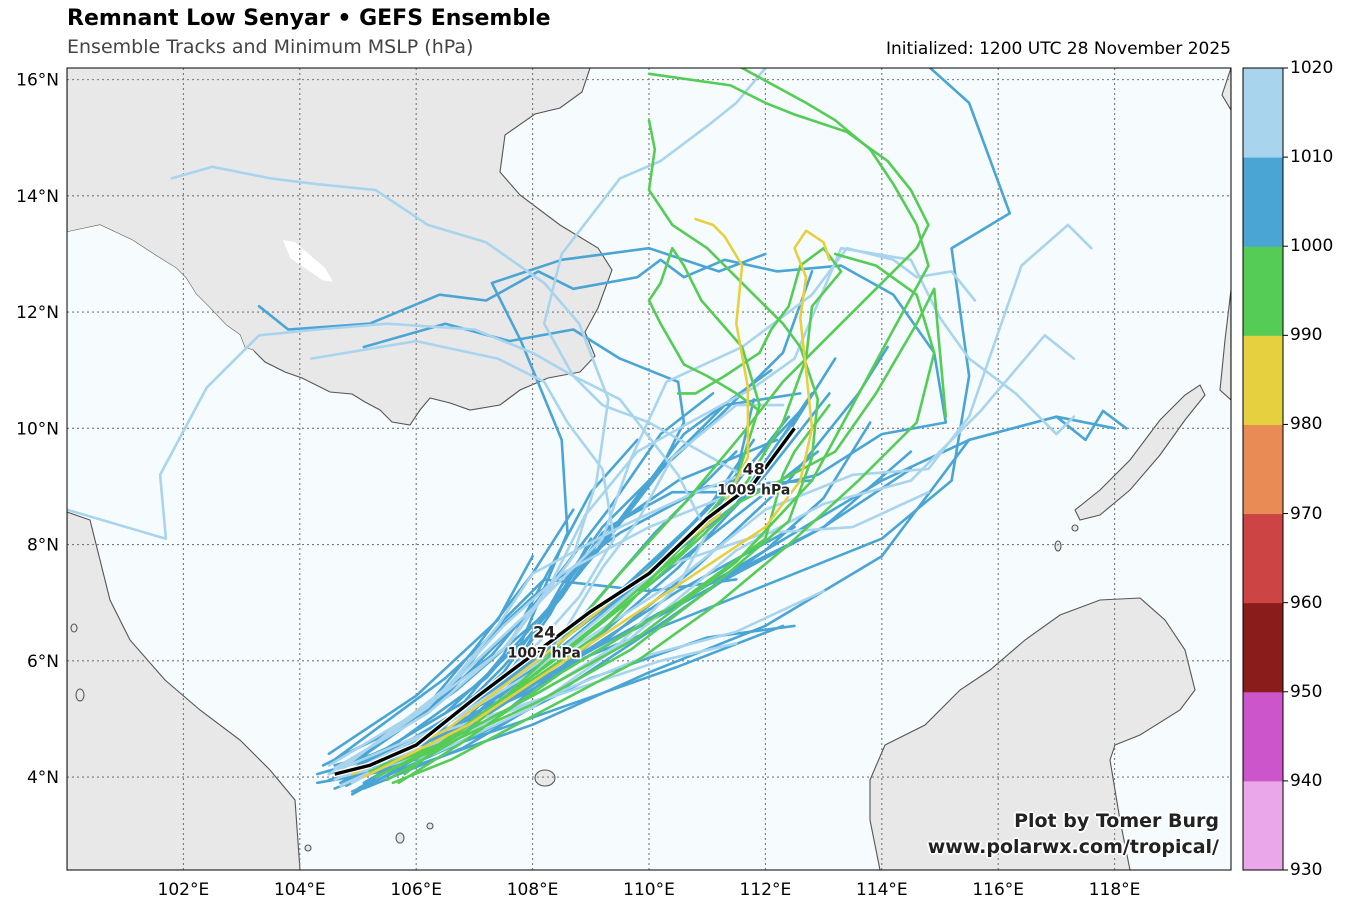  What do you see at coordinates (300, 890) in the screenshot?
I see `lon-tick-label: 104°E` at bounding box center [300, 890].